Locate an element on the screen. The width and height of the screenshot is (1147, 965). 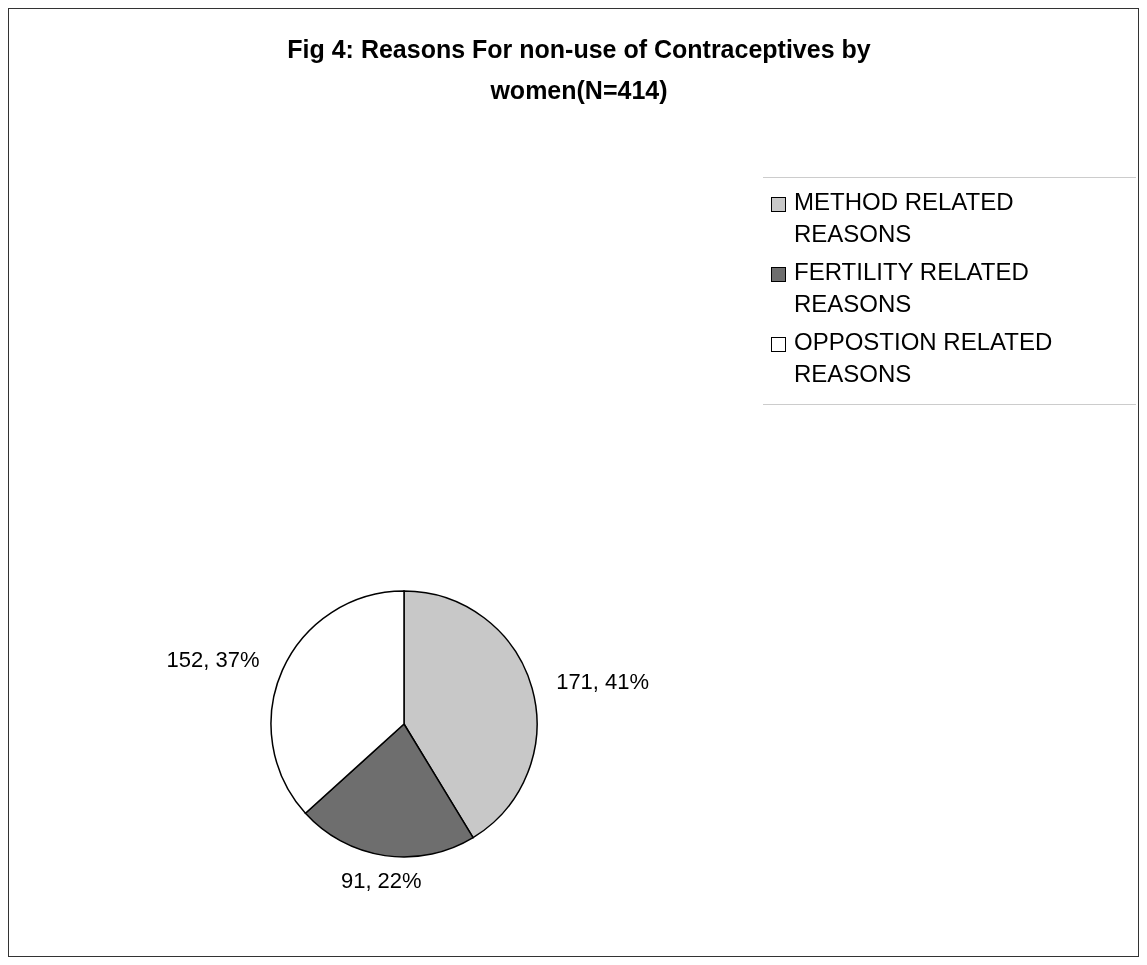
data-label: 91, 22% is located at coordinates (381, 880).